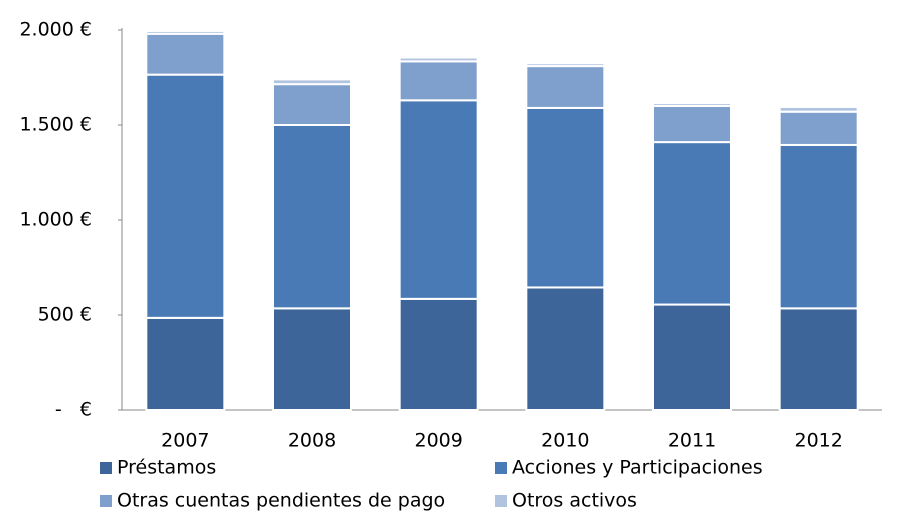 The width and height of the screenshot is (897, 519). What do you see at coordinates (281, 501) in the screenshot?
I see `legend-label: Otras cuentas pendientes de pago` at bounding box center [281, 501].